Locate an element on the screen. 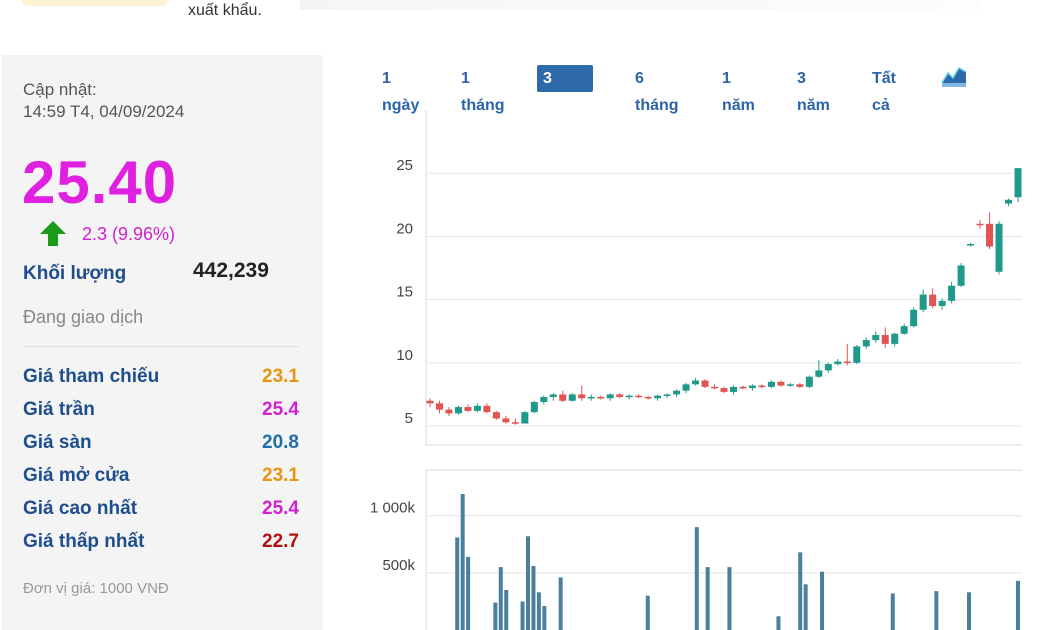  current-price: 25.40 is located at coordinates (100, 182).